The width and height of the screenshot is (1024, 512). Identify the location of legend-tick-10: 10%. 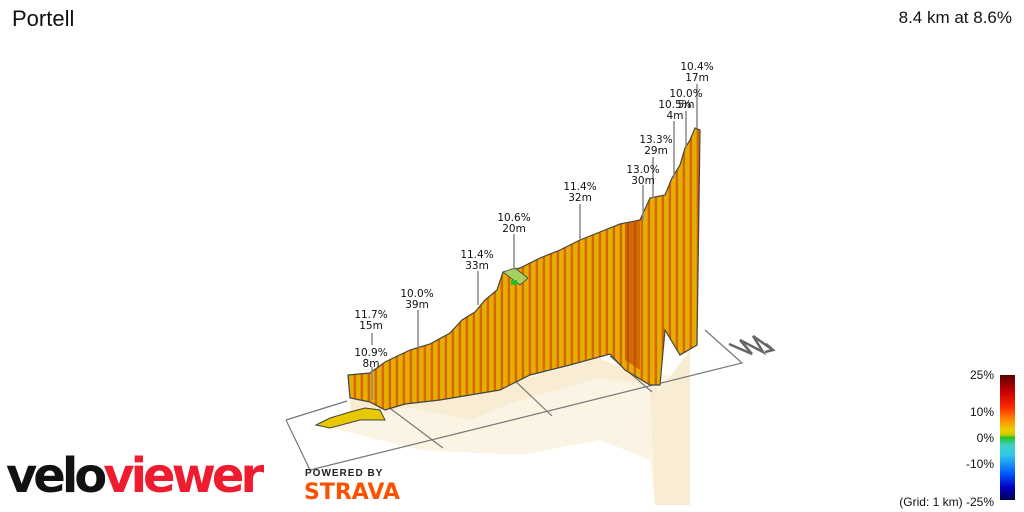
(981, 412).